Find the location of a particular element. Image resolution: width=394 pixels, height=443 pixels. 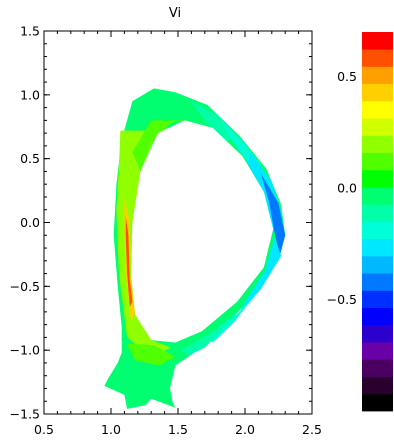

x-tick-label: 1.0 is located at coordinates (111, 429).